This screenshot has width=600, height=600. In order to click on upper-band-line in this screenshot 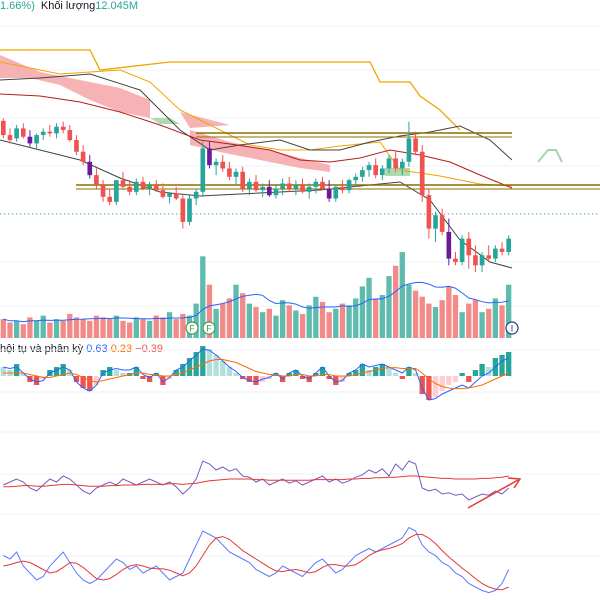, I will do `click(256, 117)`.